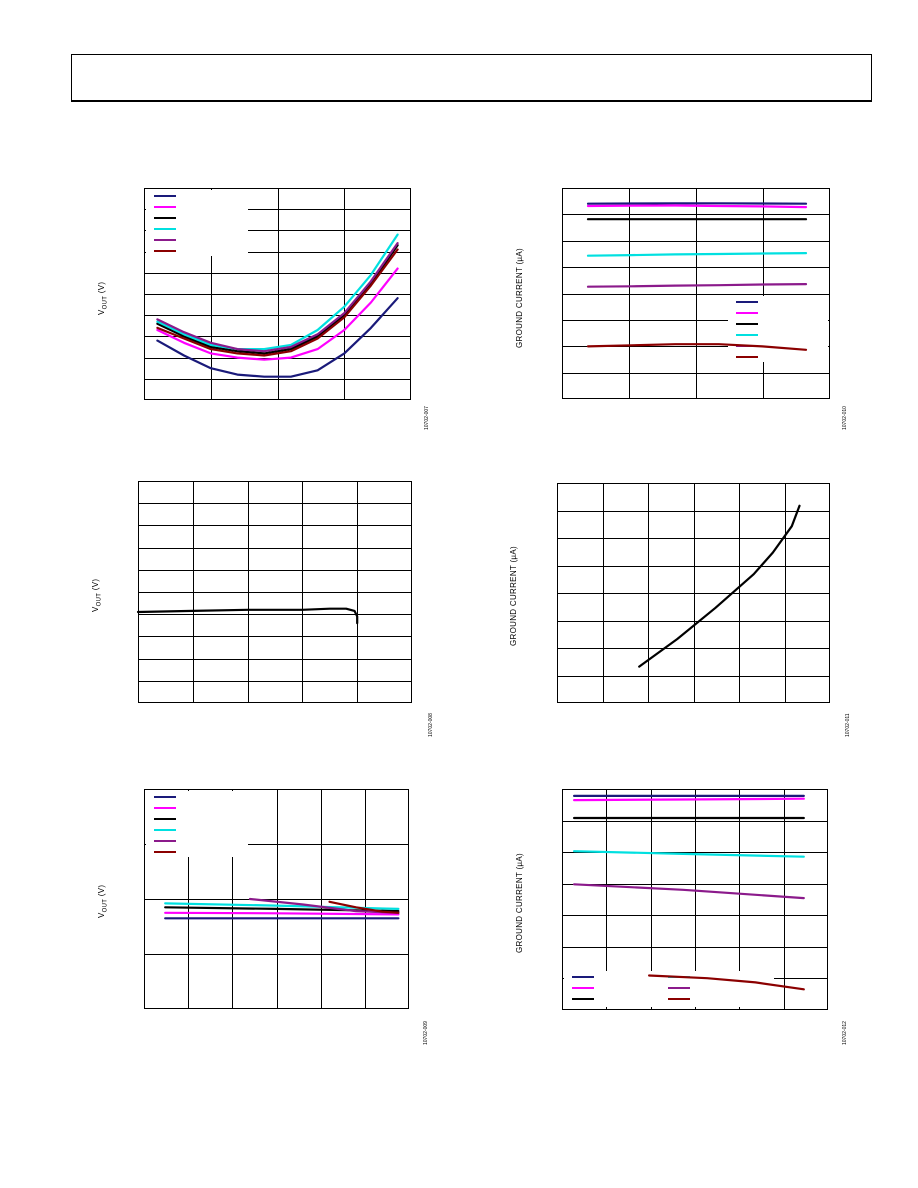 This screenshot has width=918, height=1188. What do you see at coordinates (427, 418) in the screenshot?
I see `figure-id: 10702-007` at bounding box center [427, 418].